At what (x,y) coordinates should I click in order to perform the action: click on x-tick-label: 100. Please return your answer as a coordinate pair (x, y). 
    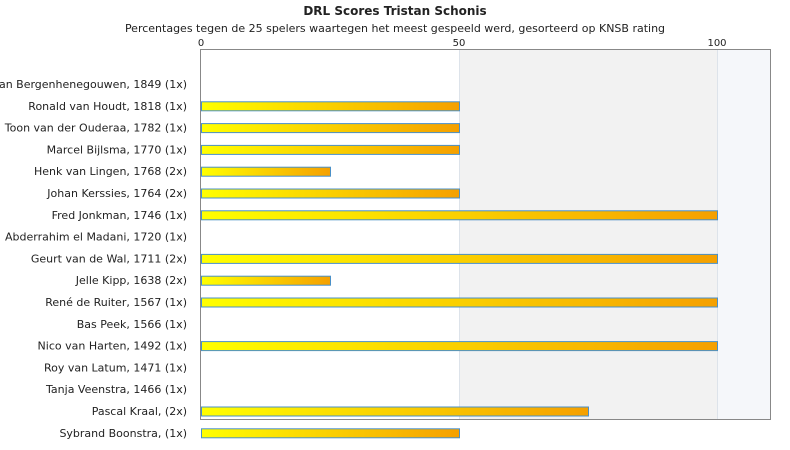
    Looking at the image, I should click on (716, 43).